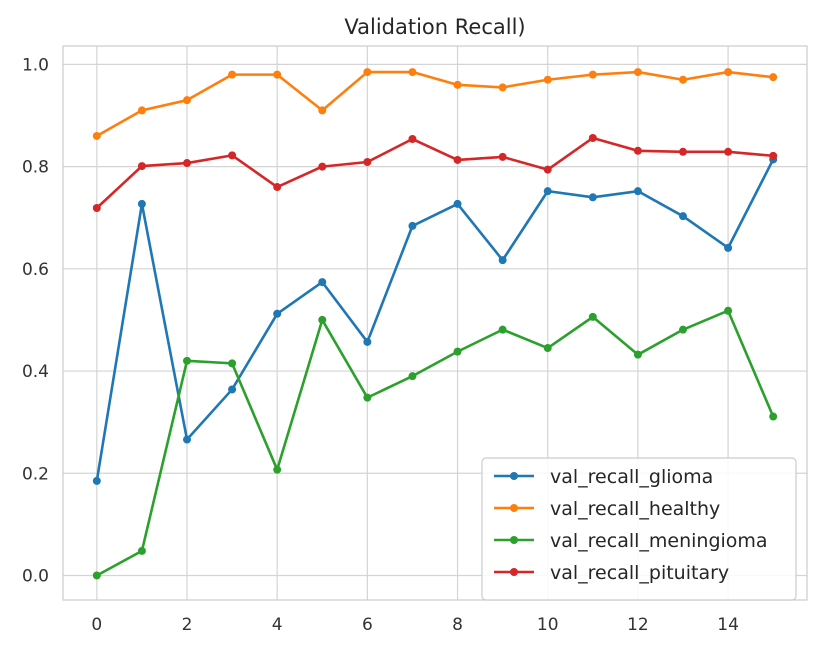  I want to click on x-tick-label: 12, so click(638, 625).